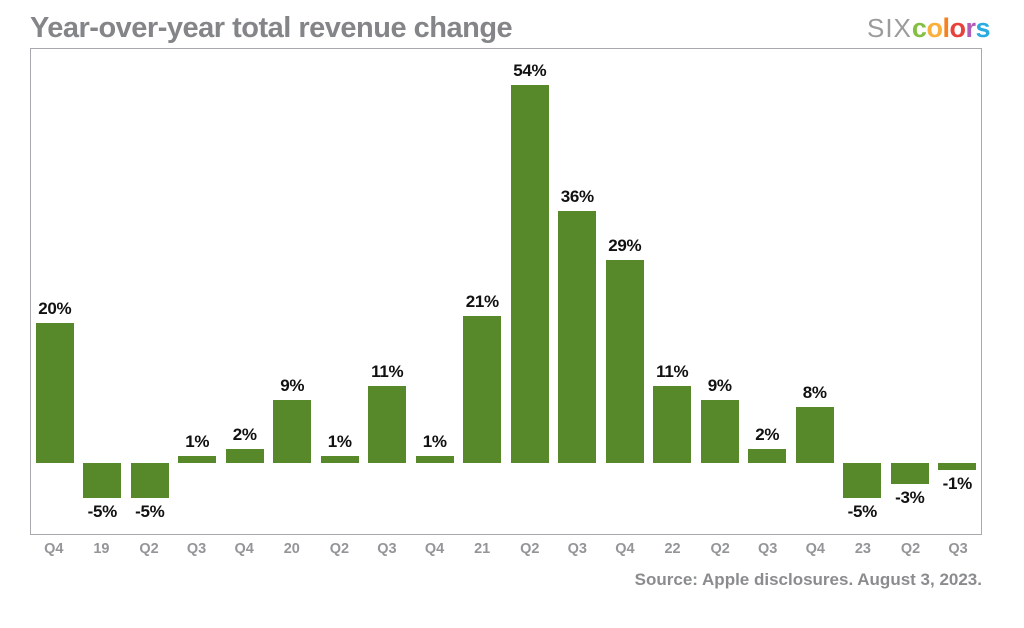  Describe the element at coordinates (946, 28) in the screenshot. I see `logo-letter: l` at that location.